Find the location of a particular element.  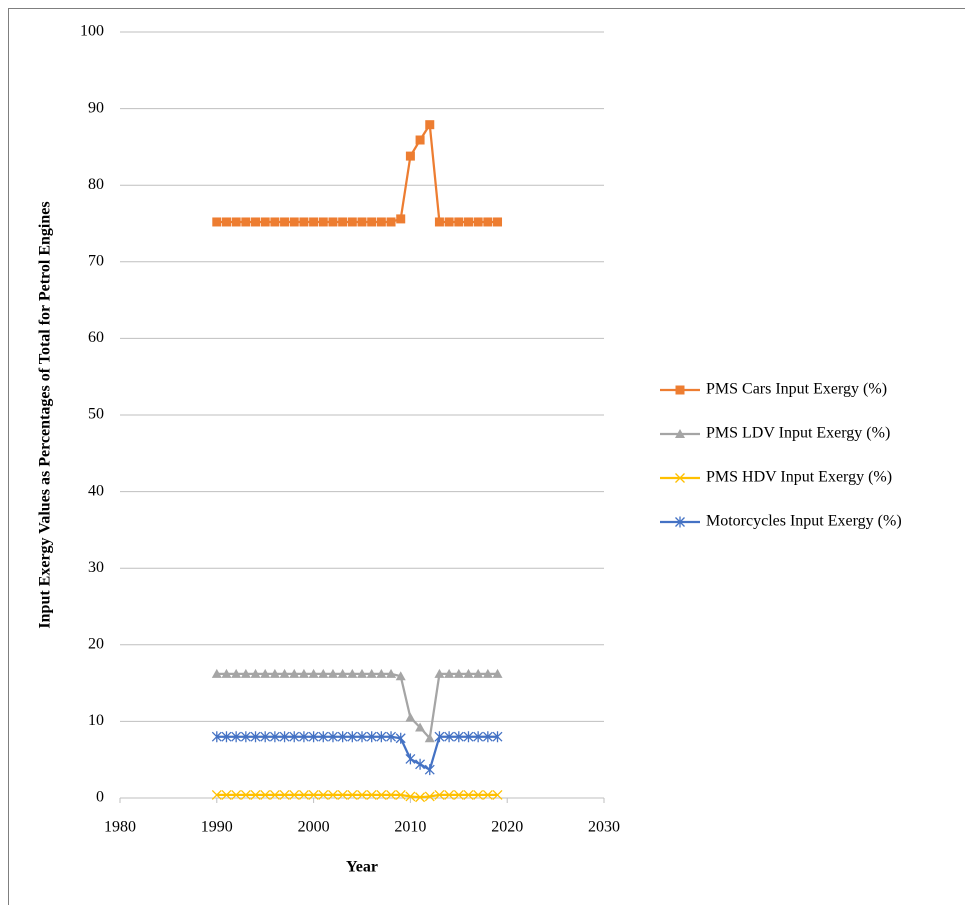

y-tick-label: 80 is located at coordinates (96, 184).